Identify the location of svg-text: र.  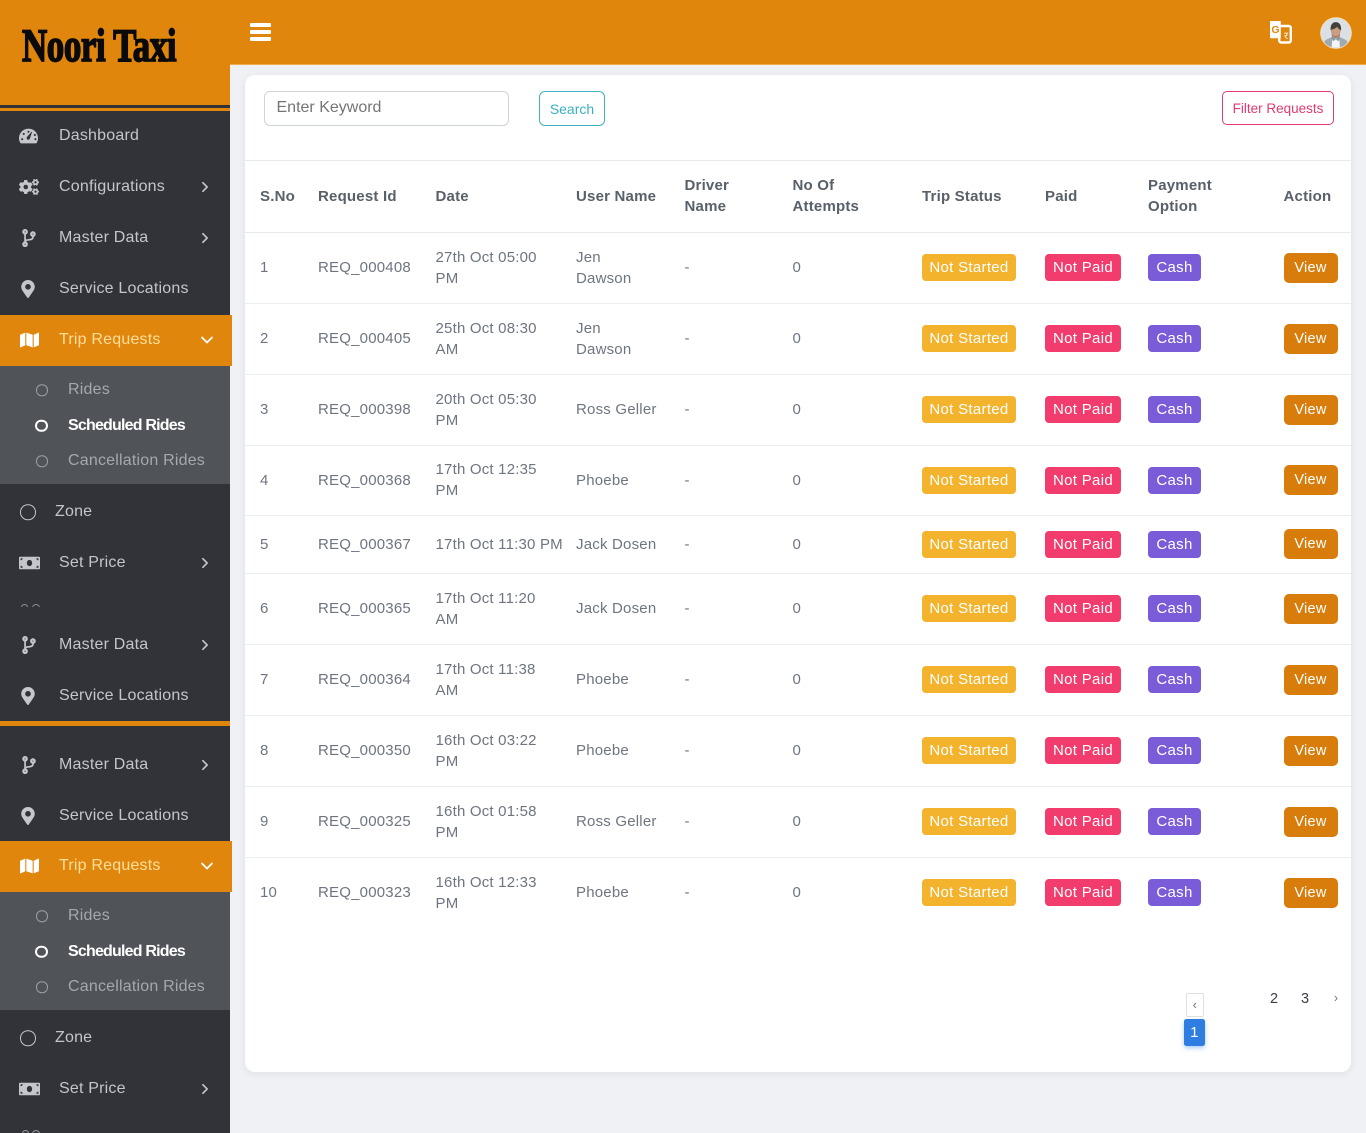
(1286, 36).